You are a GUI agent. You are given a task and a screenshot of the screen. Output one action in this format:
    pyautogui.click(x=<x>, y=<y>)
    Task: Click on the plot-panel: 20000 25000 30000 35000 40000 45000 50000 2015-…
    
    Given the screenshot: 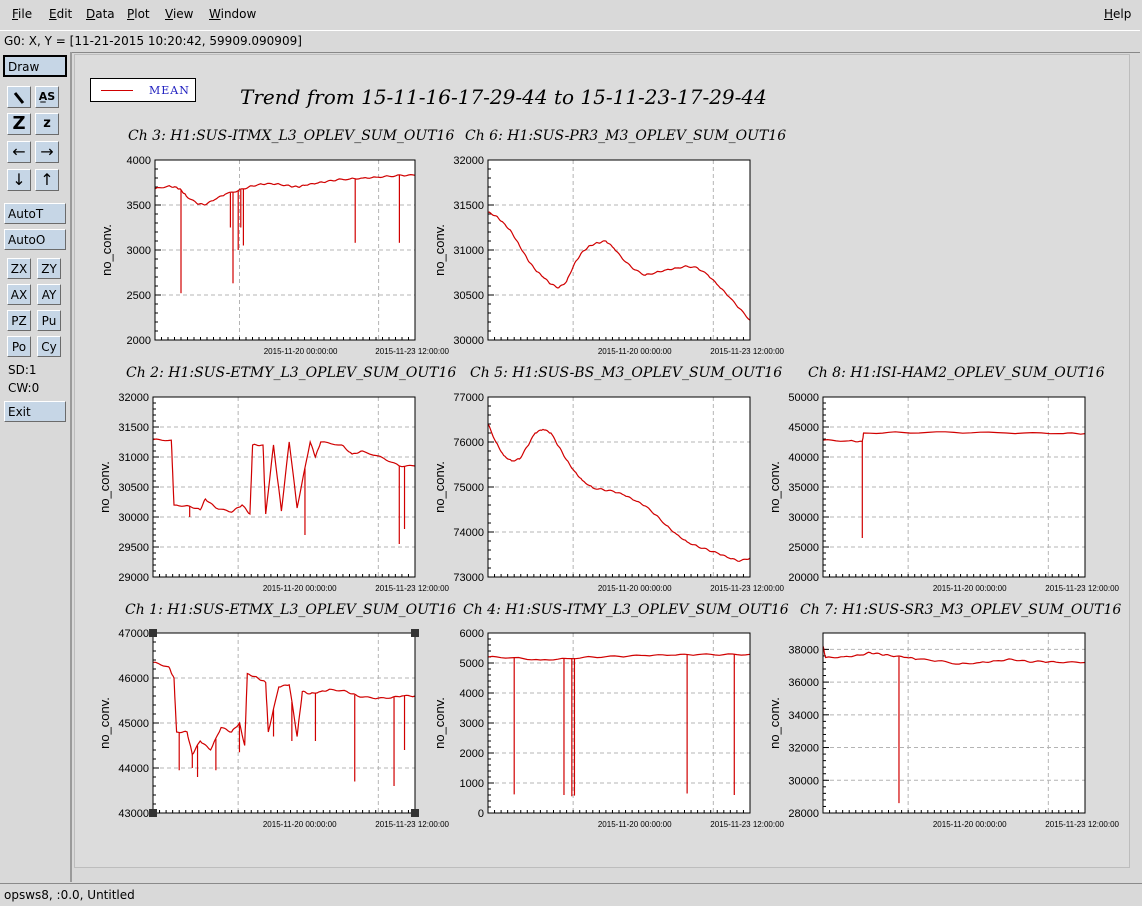 What is the action you would take?
    pyautogui.click(x=944, y=497)
    